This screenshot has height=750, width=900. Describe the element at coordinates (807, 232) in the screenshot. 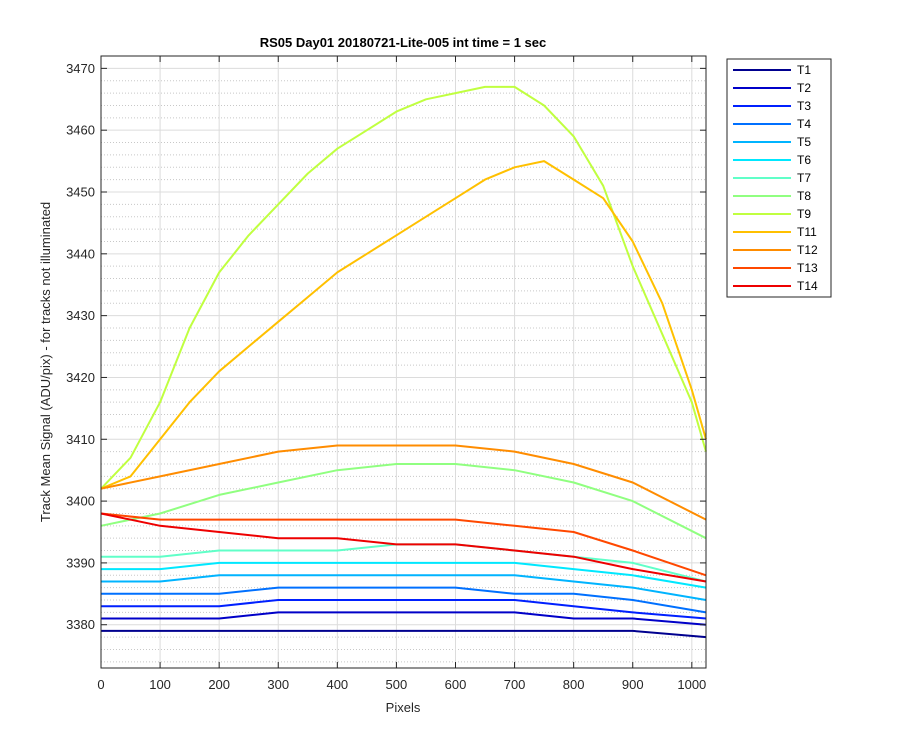

I see `legend-label-t11: T11` at that location.